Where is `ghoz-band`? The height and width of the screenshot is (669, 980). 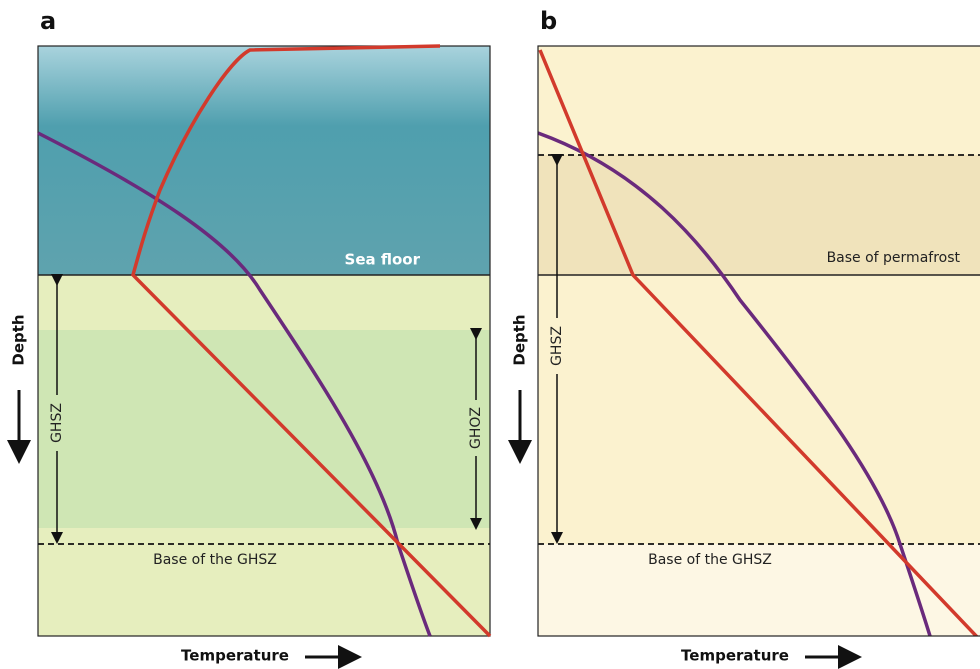 ghoz-band is located at coordinates (264, 429).